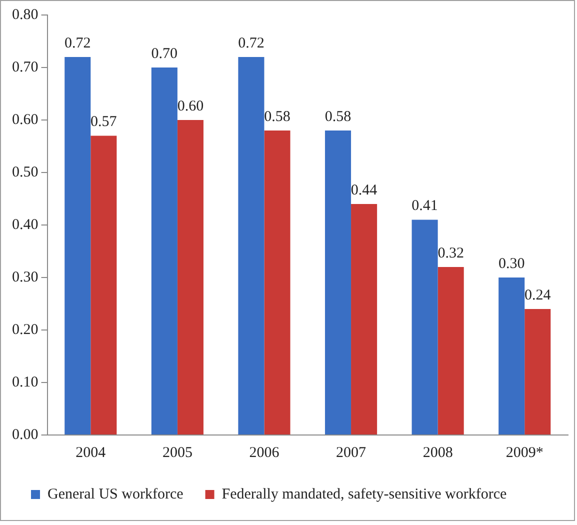 The image size is (577, 525). What do you see at coordinates (25, 67) in the screenshot?
I see `y-tick-label: 0.70` at bounding box center [25, 67].